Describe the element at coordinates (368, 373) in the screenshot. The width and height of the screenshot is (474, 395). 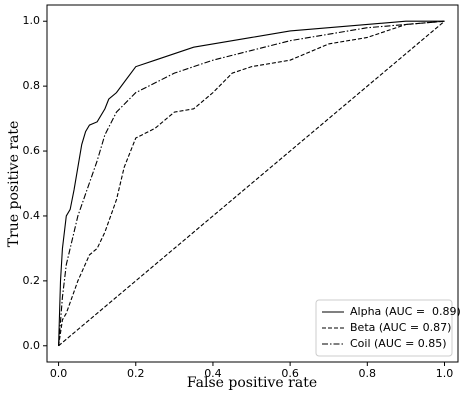
I see `x-tick-label: 0.8` at that location.